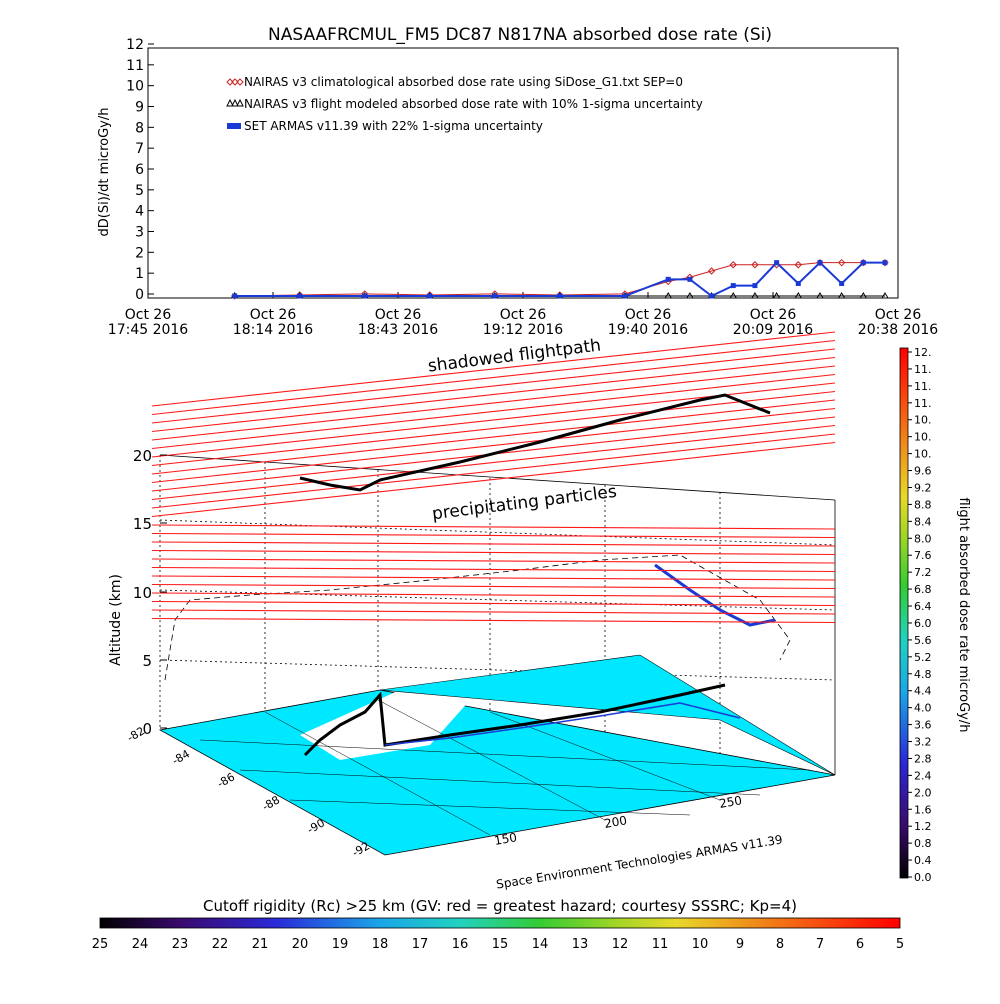  What do you see at coordinates (923, 555) in the screenshot?
I see `dose-rate-tick-label: 7.6` at bounding box center [923, 555].